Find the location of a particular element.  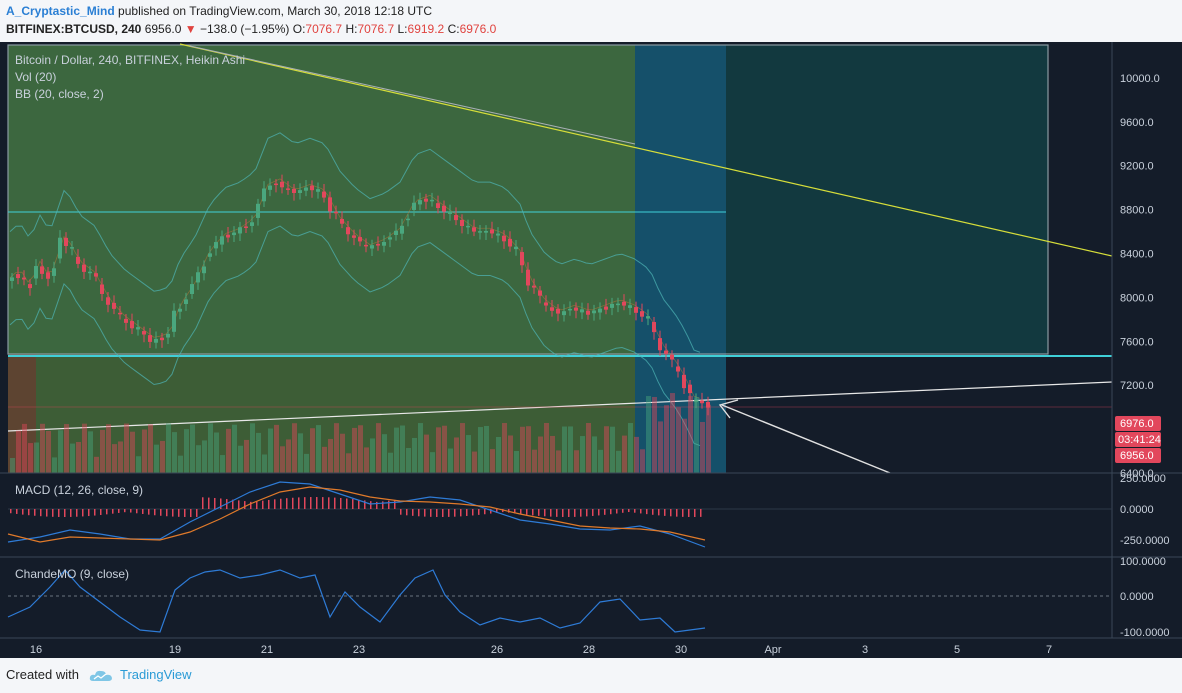

legend-macd: MACD (12, 26, close, 9) is located at coordinates (79, 490).